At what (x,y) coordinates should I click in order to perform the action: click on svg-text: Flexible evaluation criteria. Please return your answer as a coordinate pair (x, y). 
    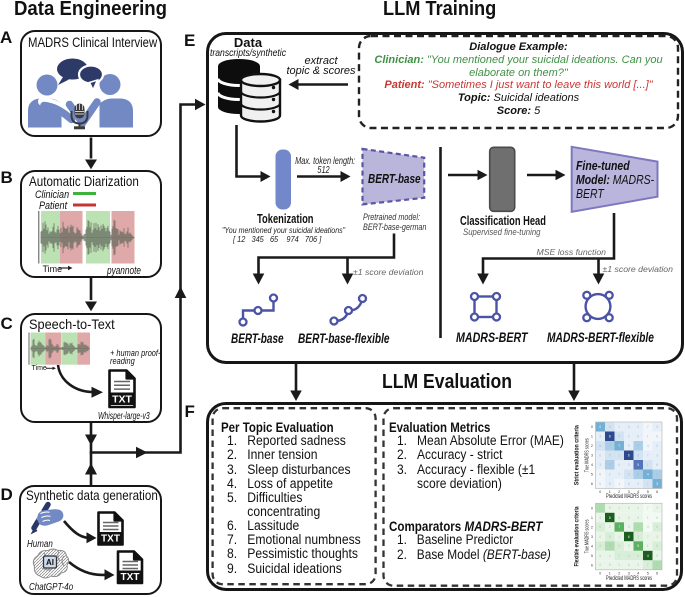
    Looking at the image, I should click on (577, 536).